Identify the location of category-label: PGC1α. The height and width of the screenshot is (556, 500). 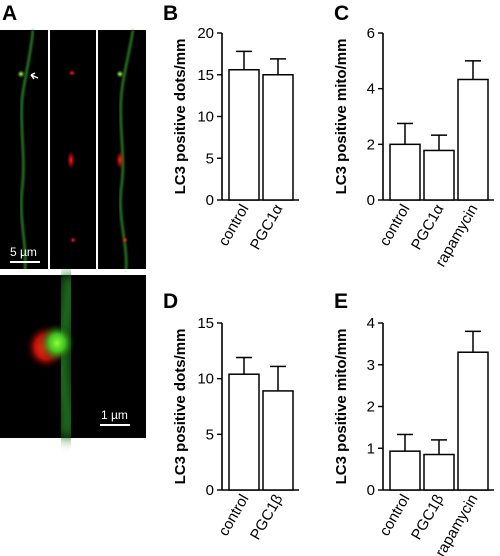
(267, 227).